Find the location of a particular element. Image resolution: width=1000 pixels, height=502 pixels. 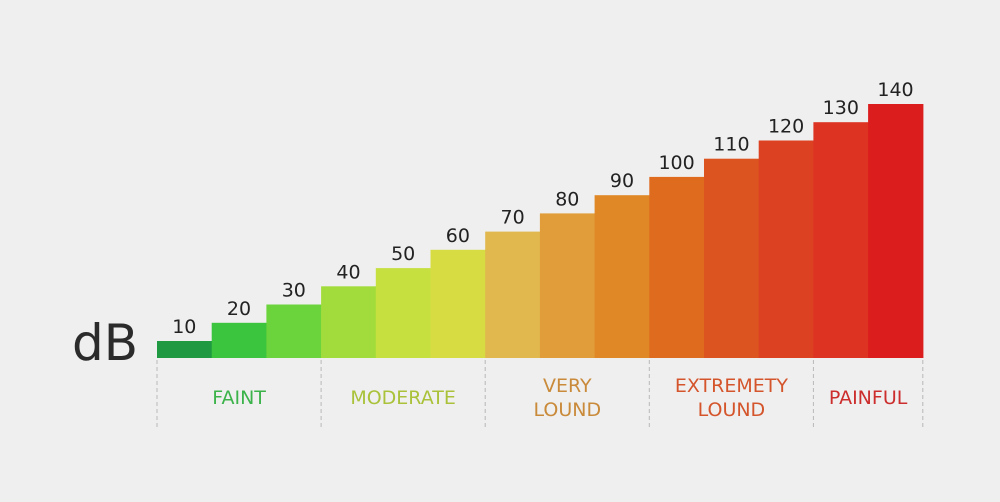

group-label-3-line-0: EXTREMETY is located at coordinates (732, 386).